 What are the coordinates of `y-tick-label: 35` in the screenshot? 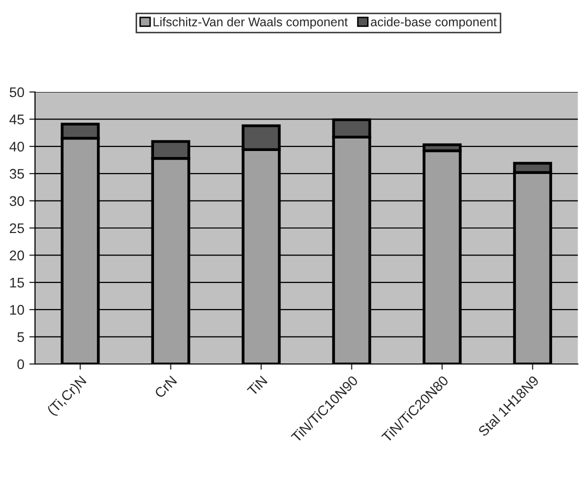 It's located at (17, 173).